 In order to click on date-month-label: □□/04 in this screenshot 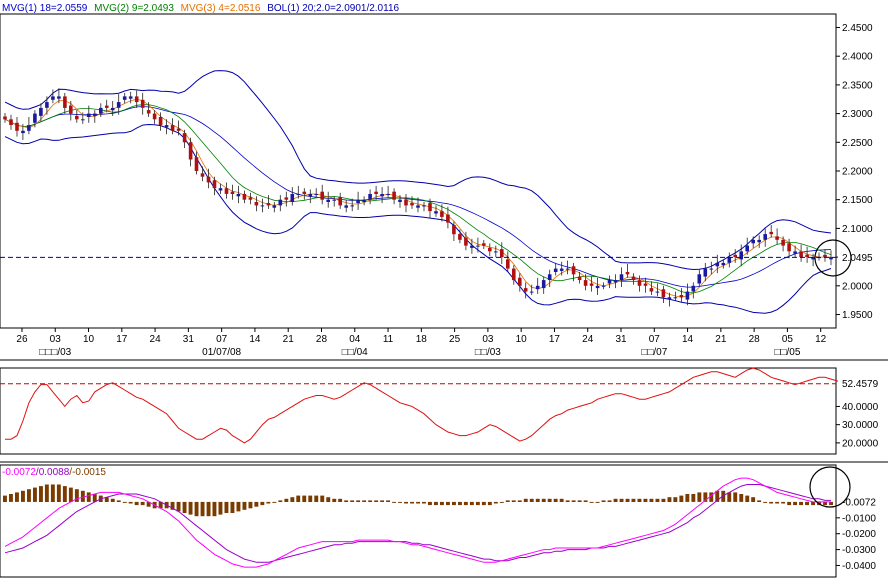, I will do `click(355, 352)`.